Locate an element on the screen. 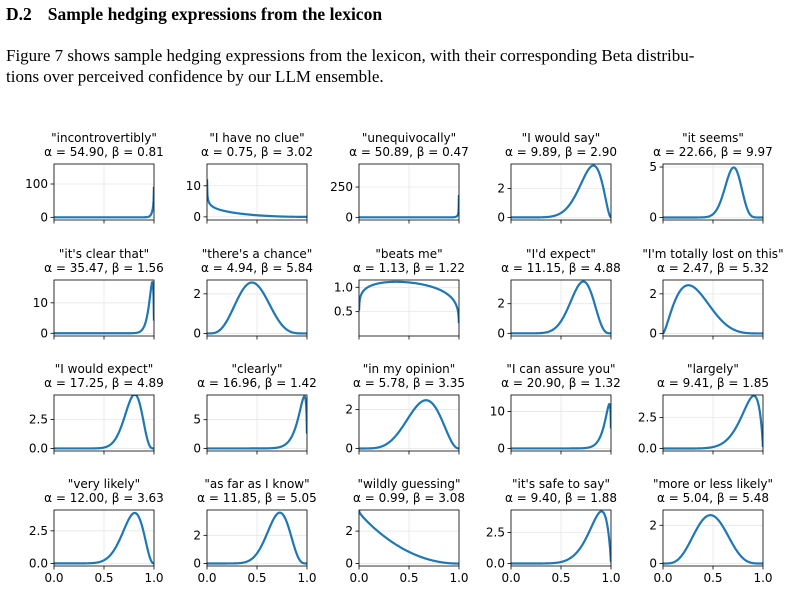 The width and height of the screenshot is (807, 596). subplot: "I can assure you"α = 20.90, β = 1.32 0 10 is located at coordinates (555, 408).